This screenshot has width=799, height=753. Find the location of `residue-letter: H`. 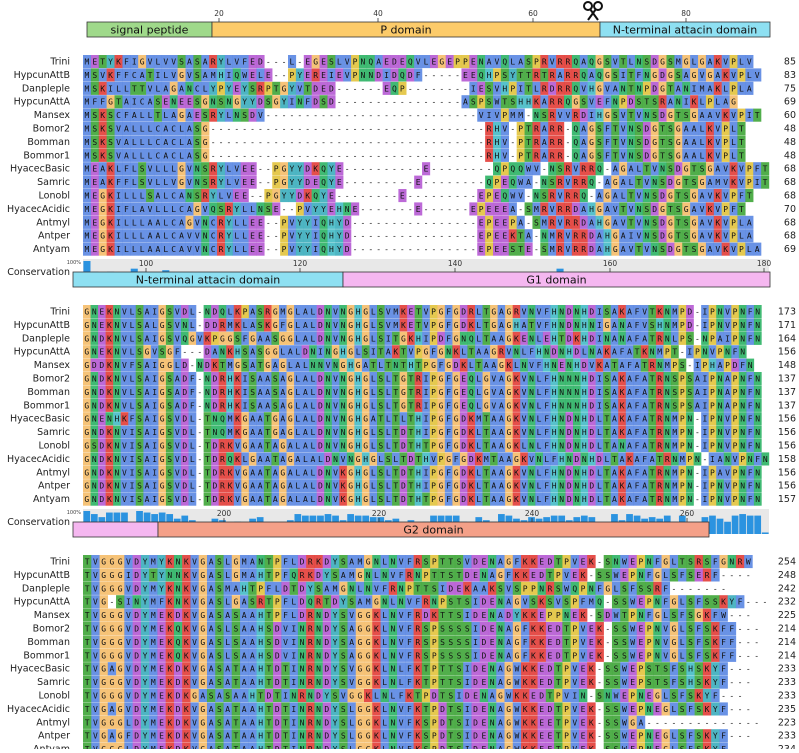

residue-letter: H is located at coordinates (418, 472).